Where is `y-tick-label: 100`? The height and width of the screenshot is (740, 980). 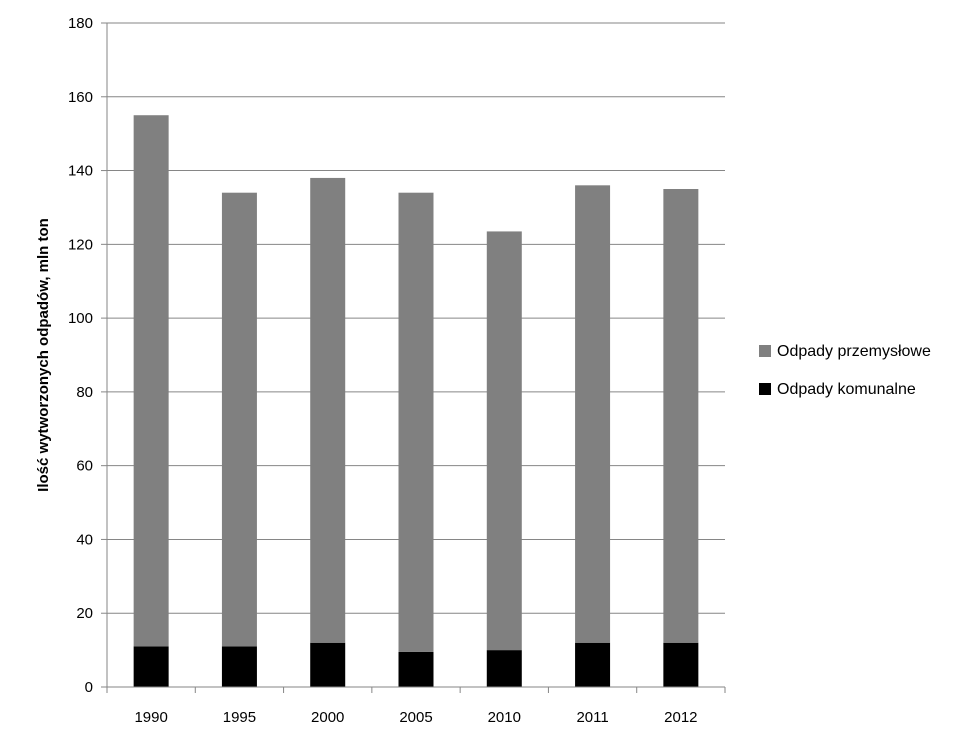 y-tick-label: 100 is located at coordinates (80, 318).